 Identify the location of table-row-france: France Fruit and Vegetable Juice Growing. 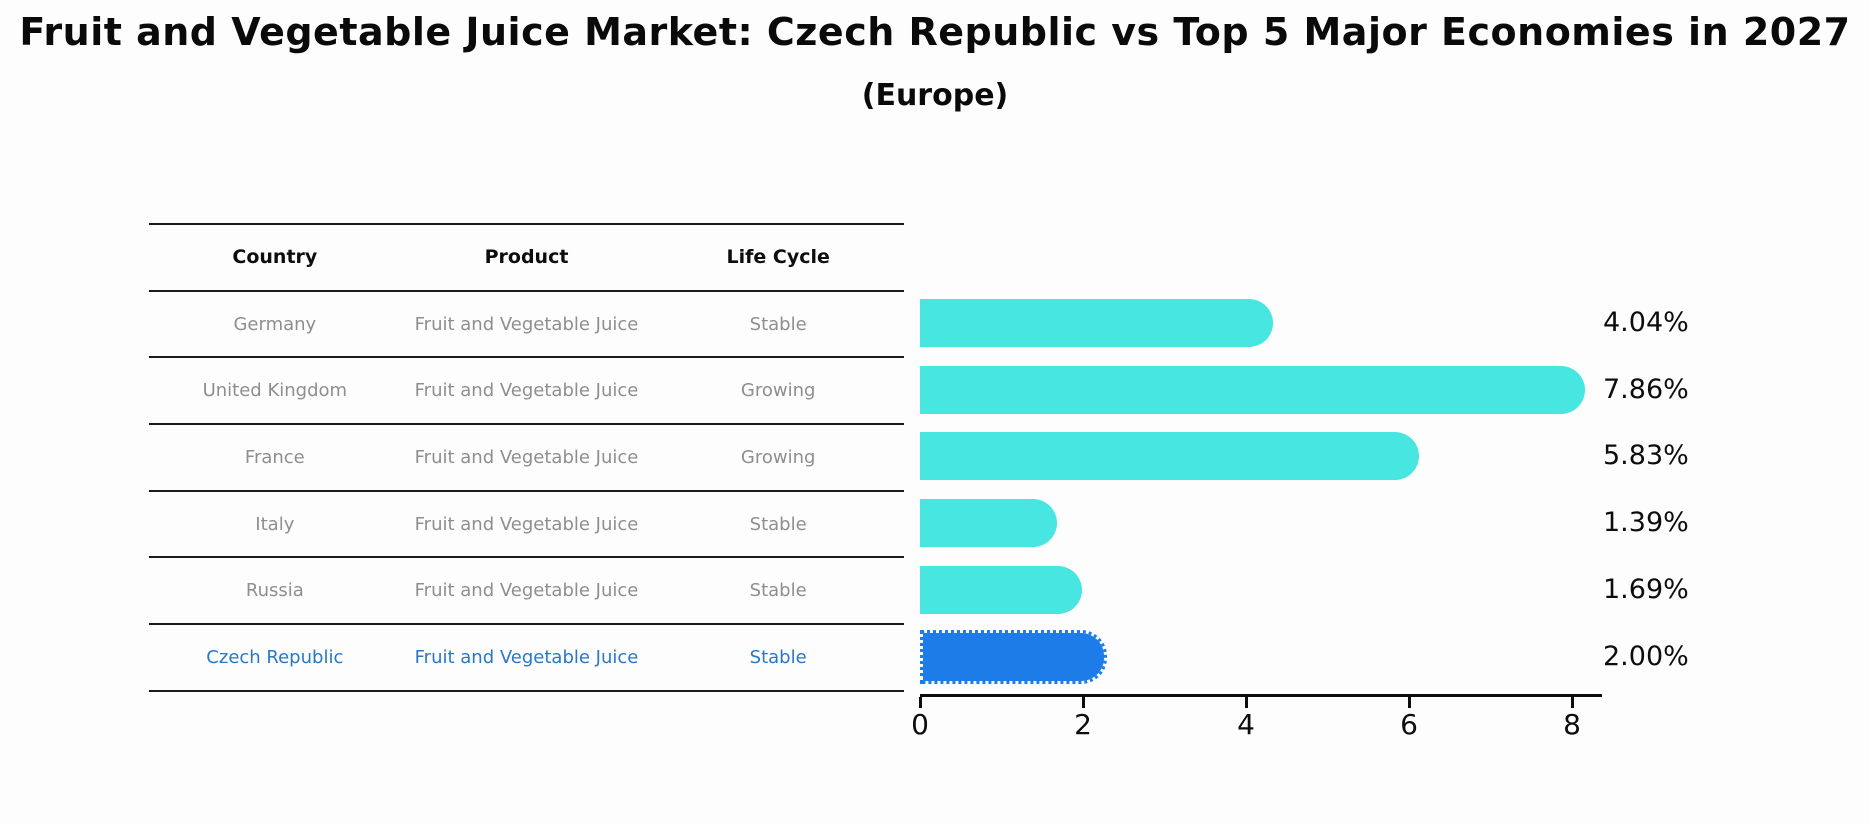
(526, 456).